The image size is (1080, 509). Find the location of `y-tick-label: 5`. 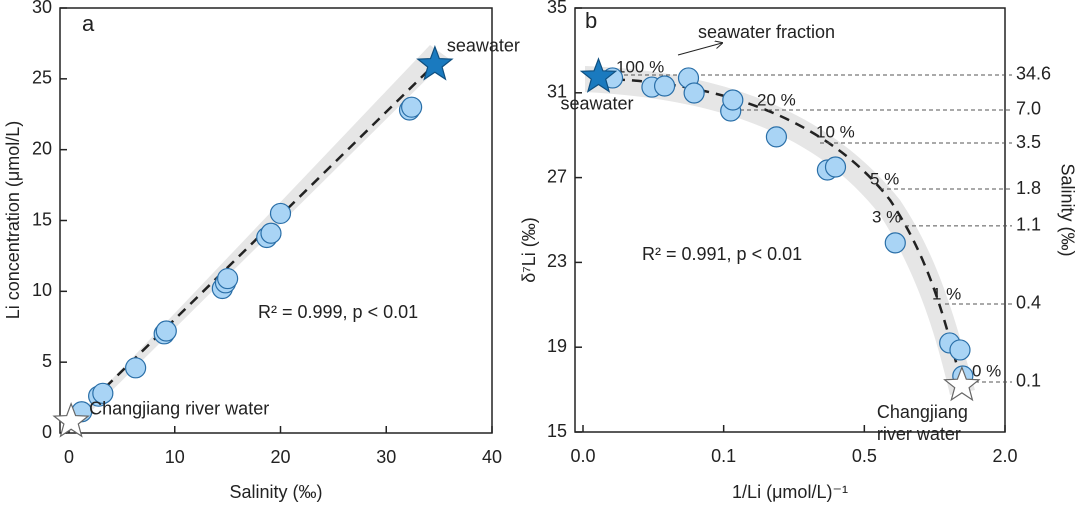

y-tick-label: 5 is located at coordinates (47, 361).